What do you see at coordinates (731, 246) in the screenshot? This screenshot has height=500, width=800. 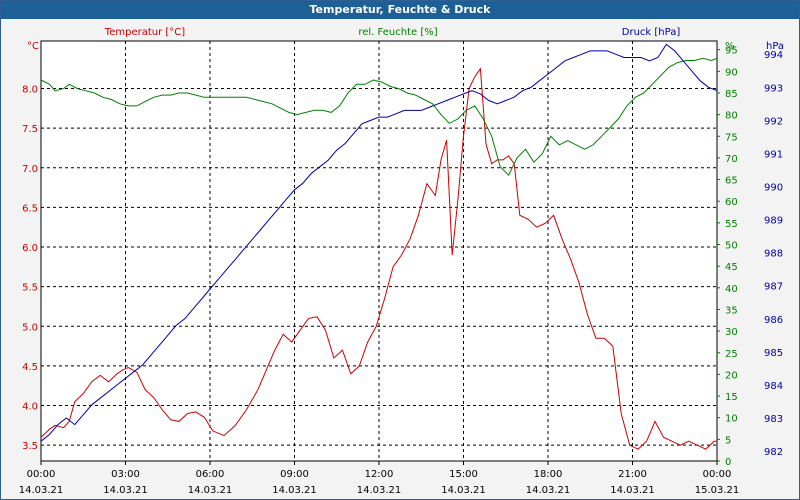 I see `hum-tick-label: 50` at bounding box center [731, 246].